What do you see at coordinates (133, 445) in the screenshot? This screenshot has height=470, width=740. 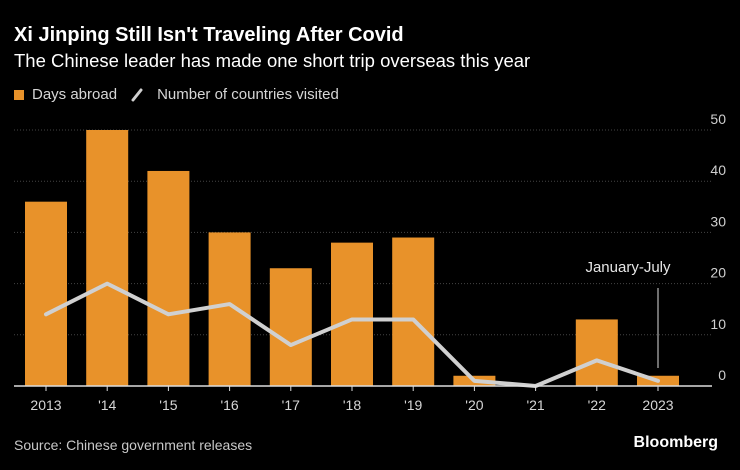 I see `source-note: Source: Chinese government releases` at bounding box center [133, 445].